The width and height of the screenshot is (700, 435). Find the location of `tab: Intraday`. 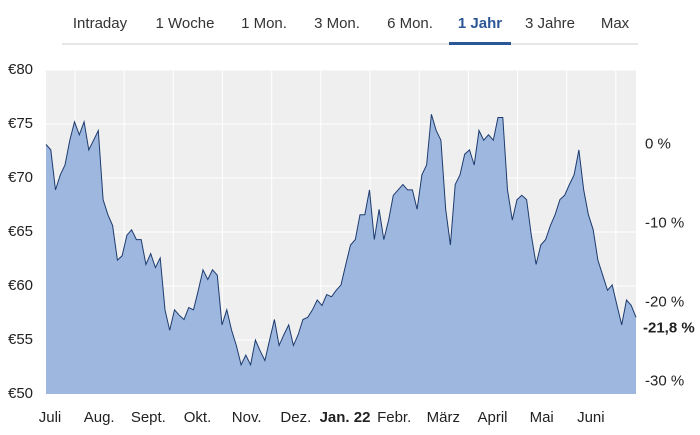

tab: Intraday is located at coordinates (100, 23).